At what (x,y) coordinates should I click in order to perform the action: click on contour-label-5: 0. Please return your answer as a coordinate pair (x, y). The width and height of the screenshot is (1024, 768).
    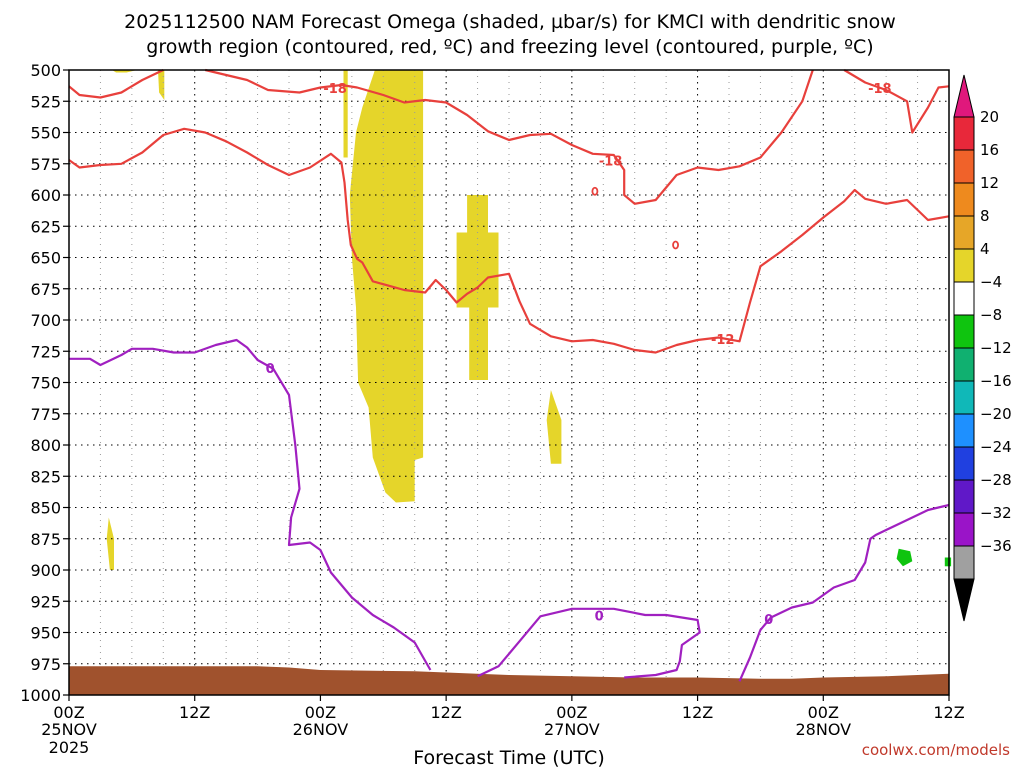
    Looking at the image, I should click on (599, 616).